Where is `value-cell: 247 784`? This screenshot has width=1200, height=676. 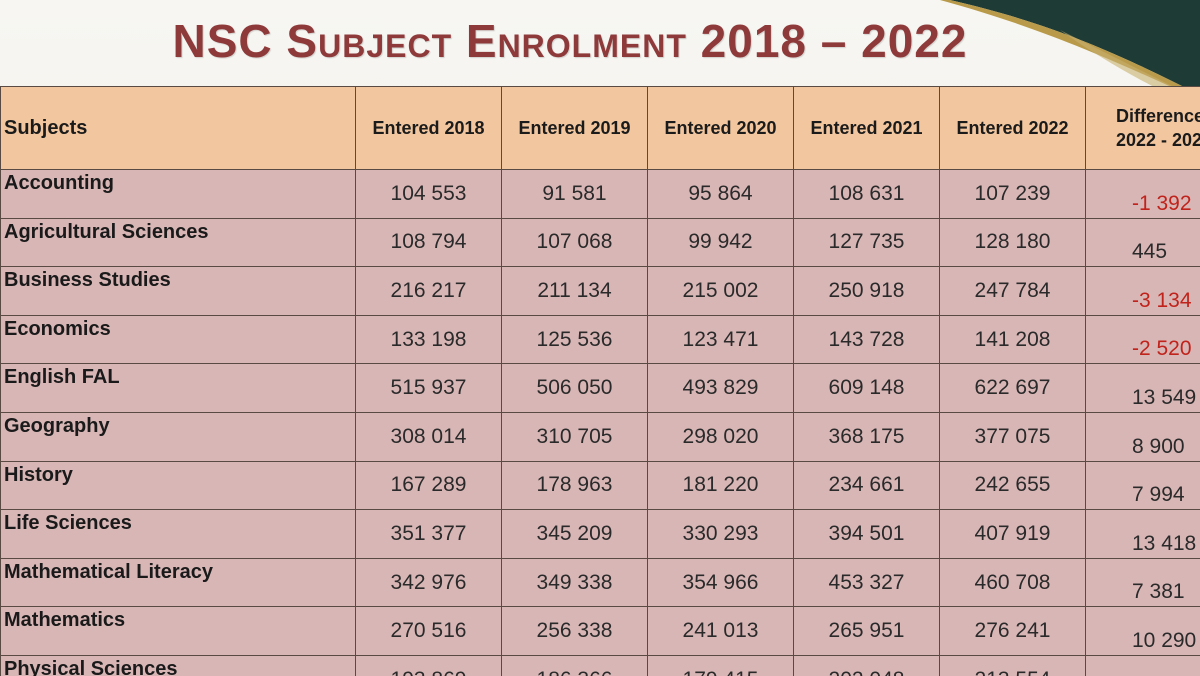
value-cell: 247 784 is located at coordinates (1012, 291).